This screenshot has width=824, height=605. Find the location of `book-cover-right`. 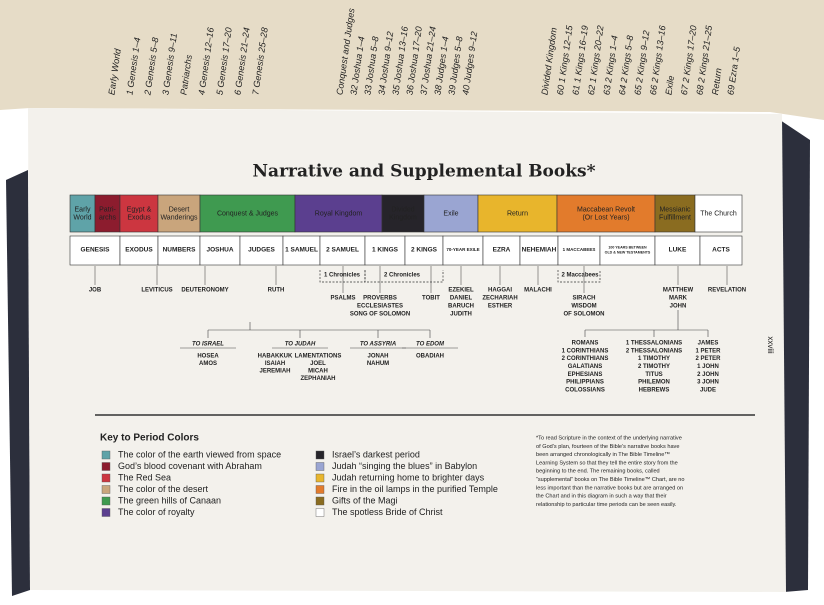

book-cover-right is located at coordinates (795, 356).